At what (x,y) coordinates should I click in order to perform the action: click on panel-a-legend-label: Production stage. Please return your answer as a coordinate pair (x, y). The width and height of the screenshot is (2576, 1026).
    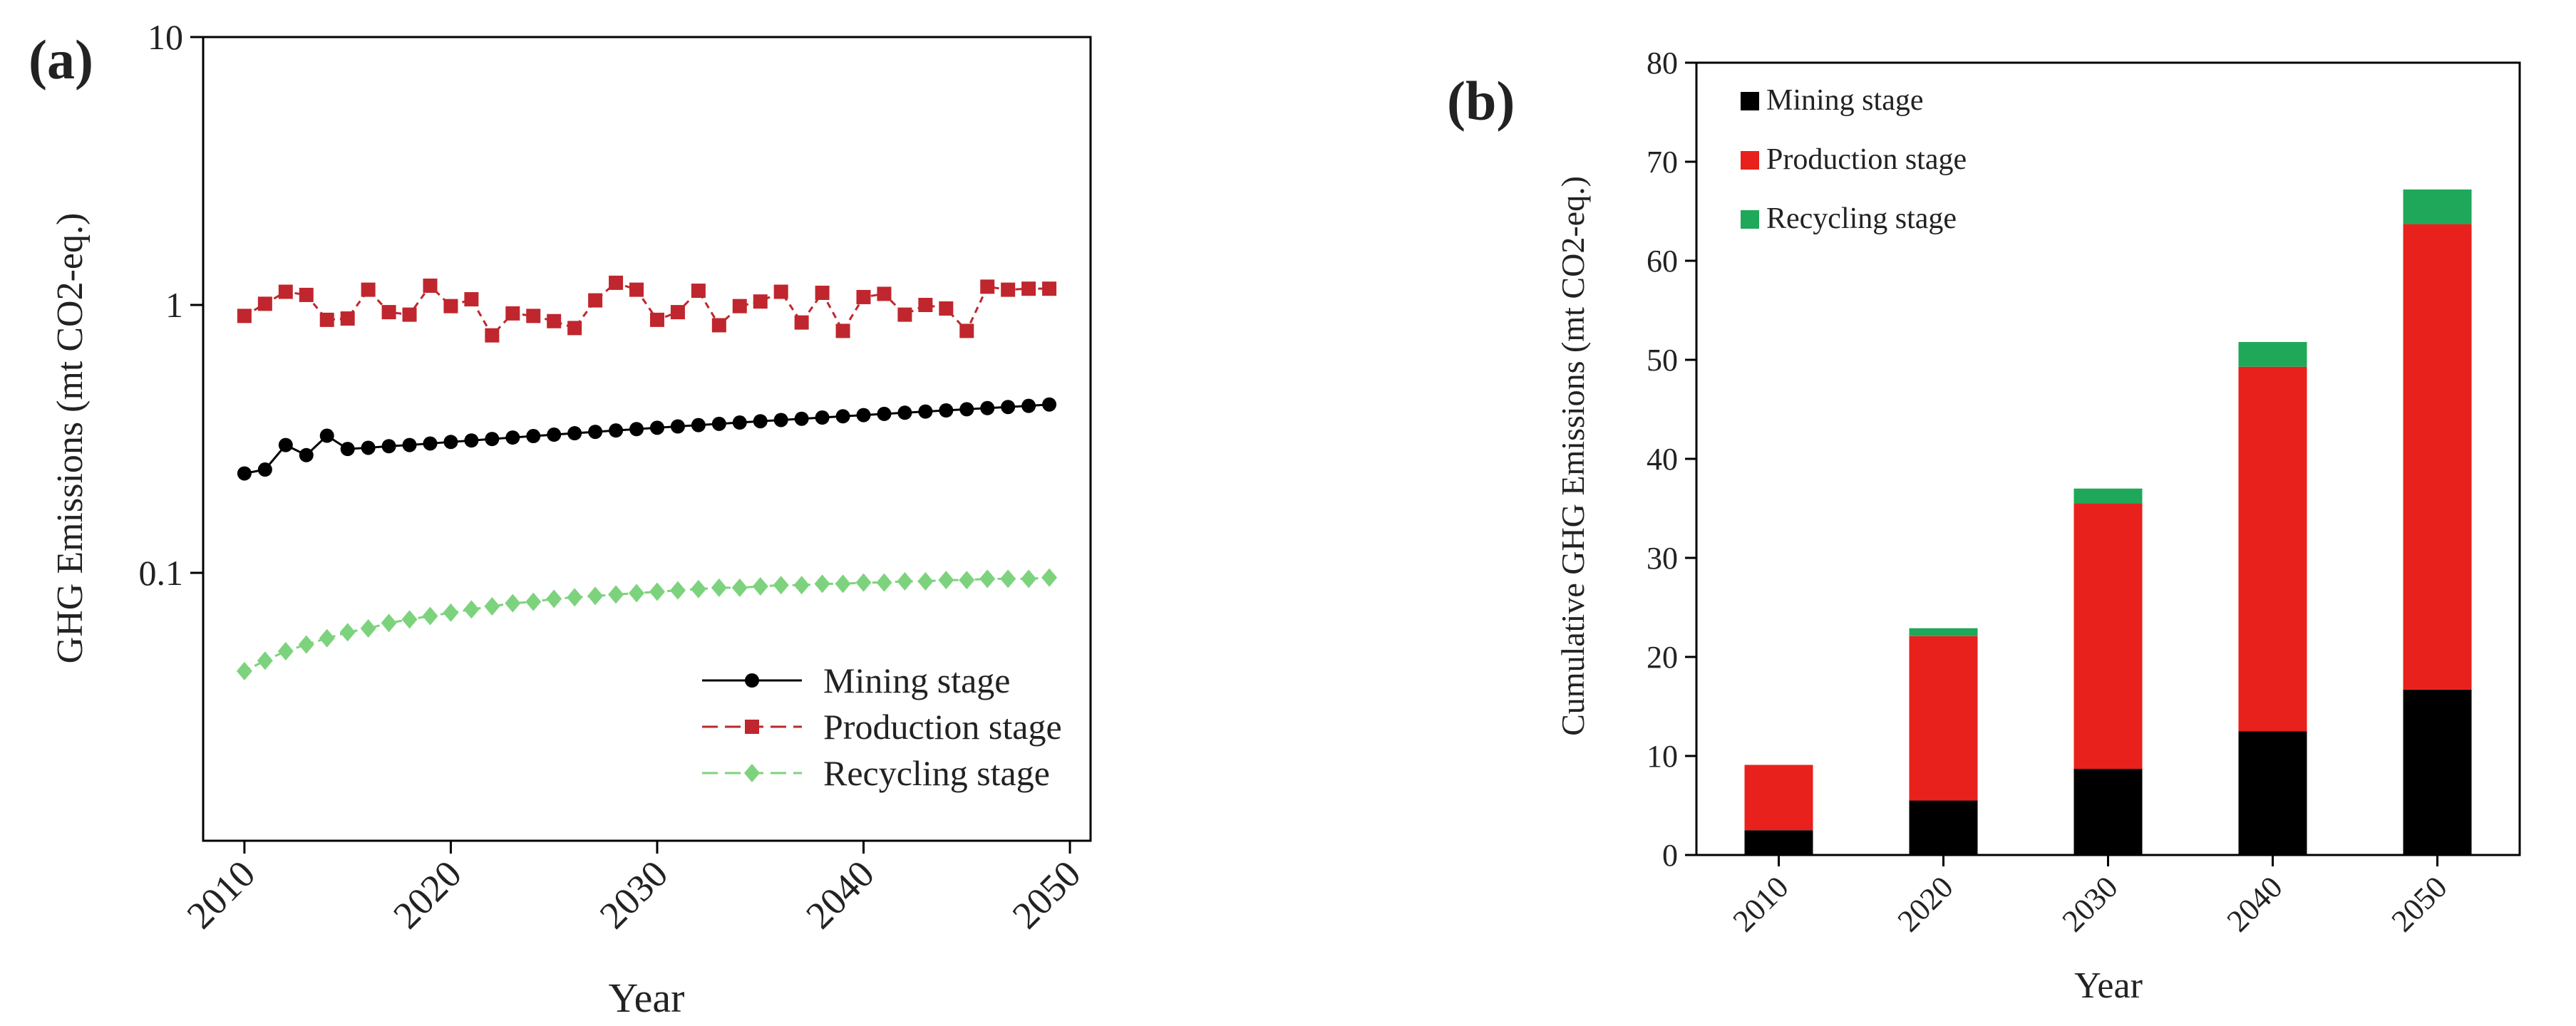
    Looking at the image, I should click on (942, 727).